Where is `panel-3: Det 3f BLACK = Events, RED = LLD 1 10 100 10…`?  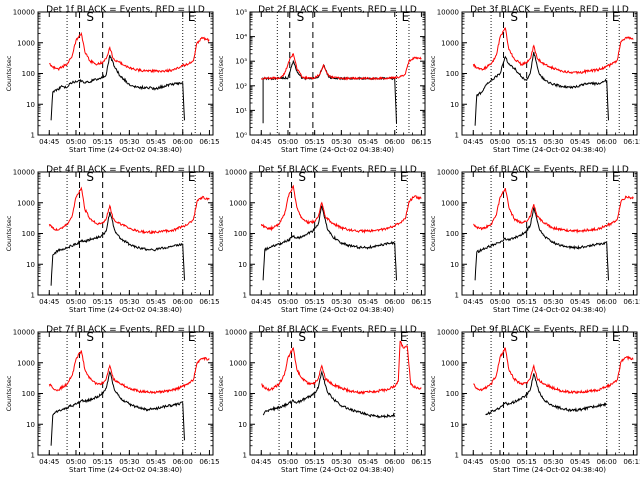
panel-3: Det 3f BLACK = Events, RED = LLD 1 10 100 10… is located at coordinates (534, 79).